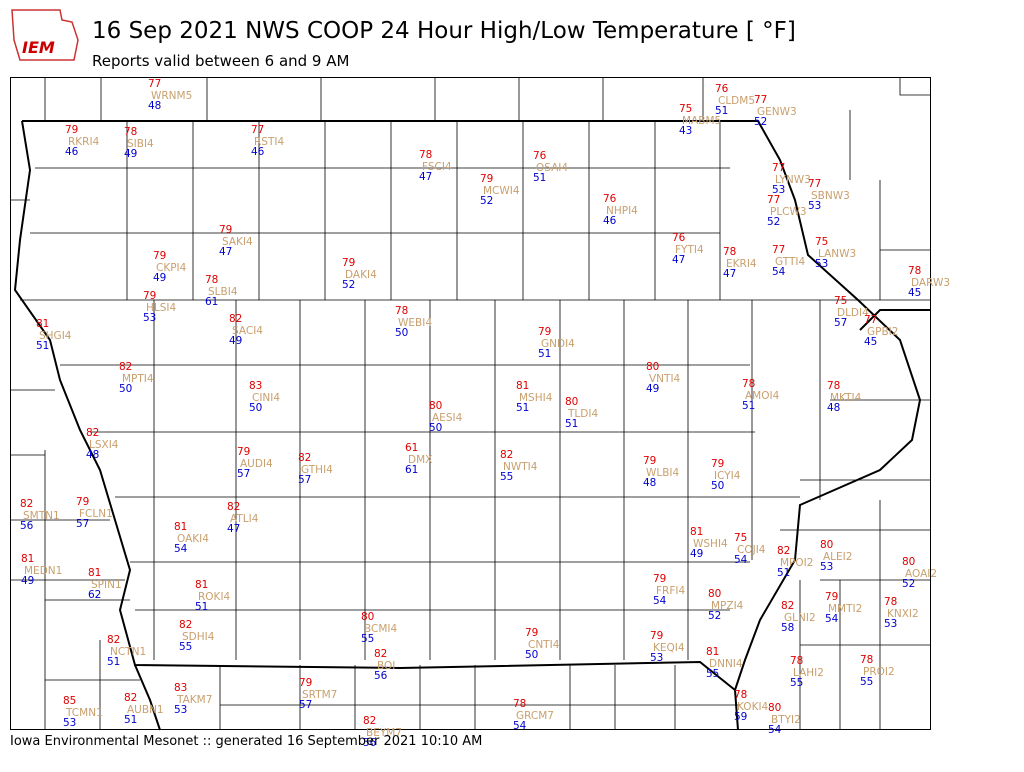 The height and width of the screenshot is (772, 1024). What do you see at coordinates (790, 262) in the screenshot?
I see `station-id: GTTI4` at bounding box center [790, 262].